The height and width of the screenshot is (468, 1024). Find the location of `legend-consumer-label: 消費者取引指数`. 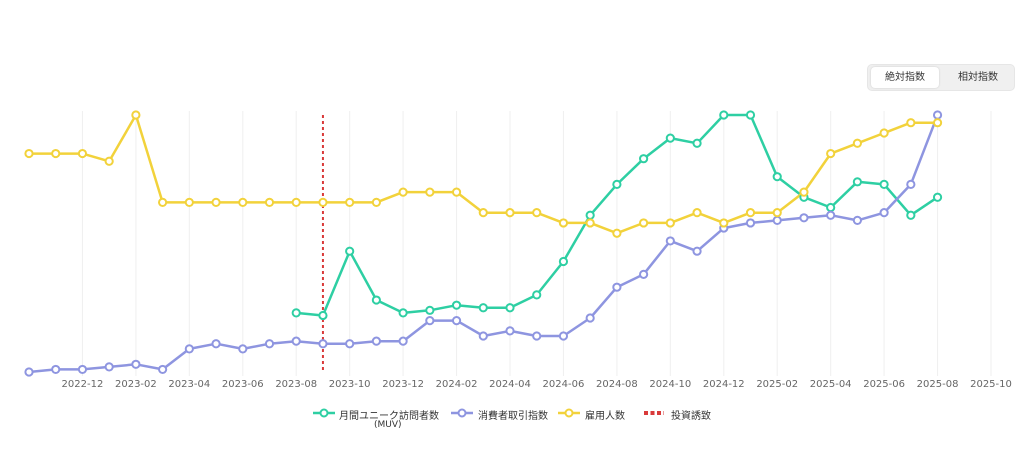

legend-consumer-label: 消費者取引指数 is located at coordinates (513, 416).